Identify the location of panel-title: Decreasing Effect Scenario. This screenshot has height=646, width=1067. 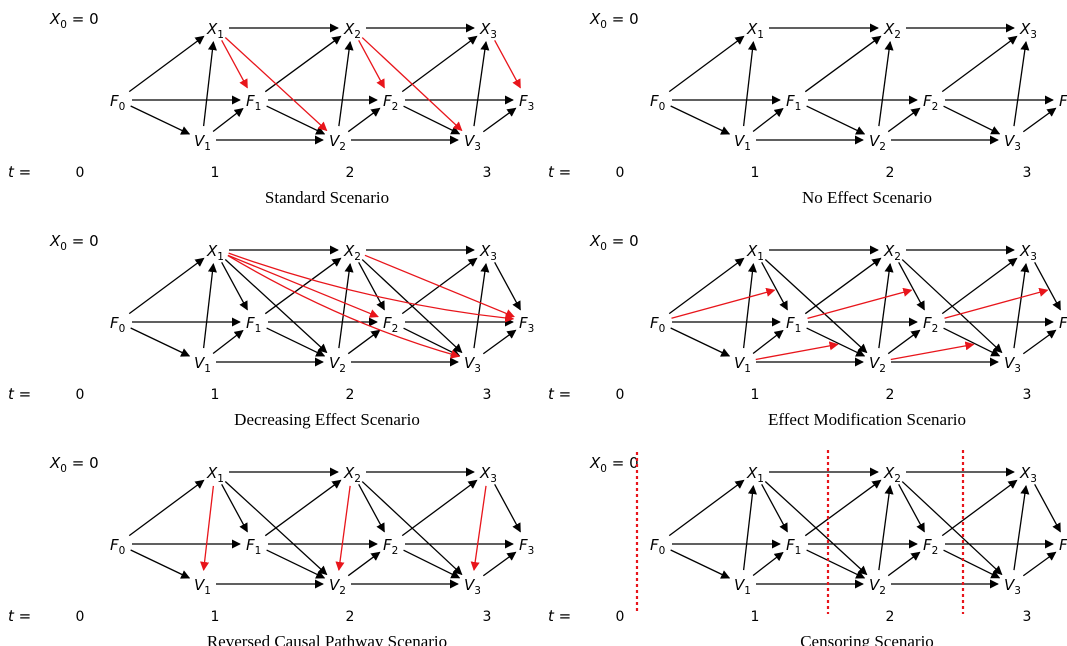
(327, 419).